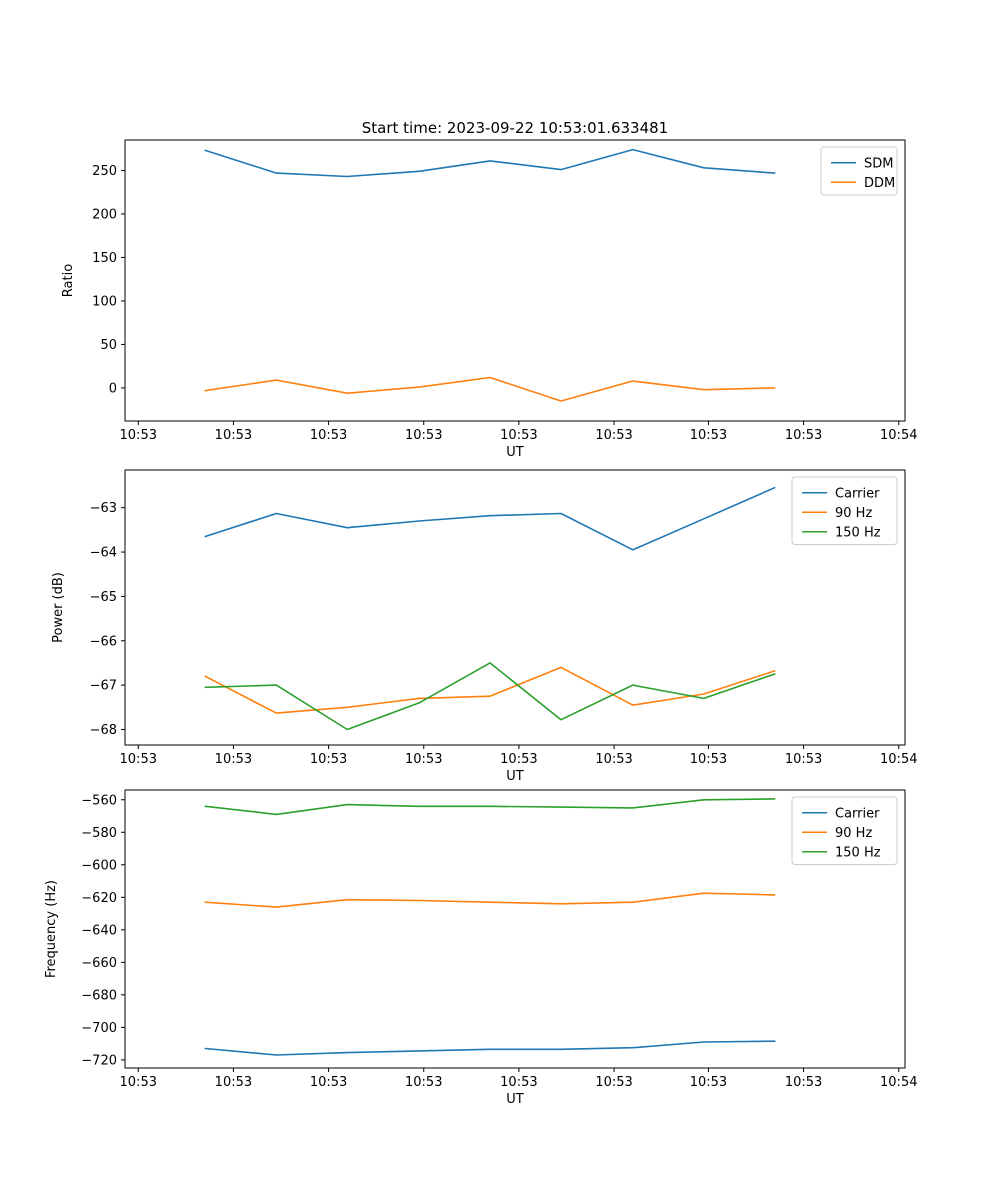 The height and width of the screenshot is (1200, 1000). What do you see at coordinates (58, 607) in the screenshot?
I see `y-axis-label: Power (dB)` at bounding box center [58, 607].